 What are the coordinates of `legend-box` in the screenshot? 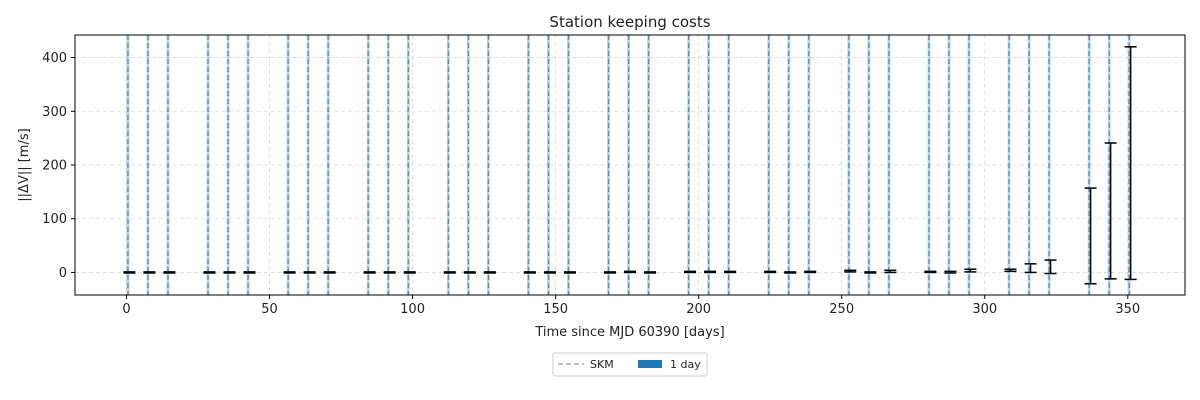 It's located at (630, 364).